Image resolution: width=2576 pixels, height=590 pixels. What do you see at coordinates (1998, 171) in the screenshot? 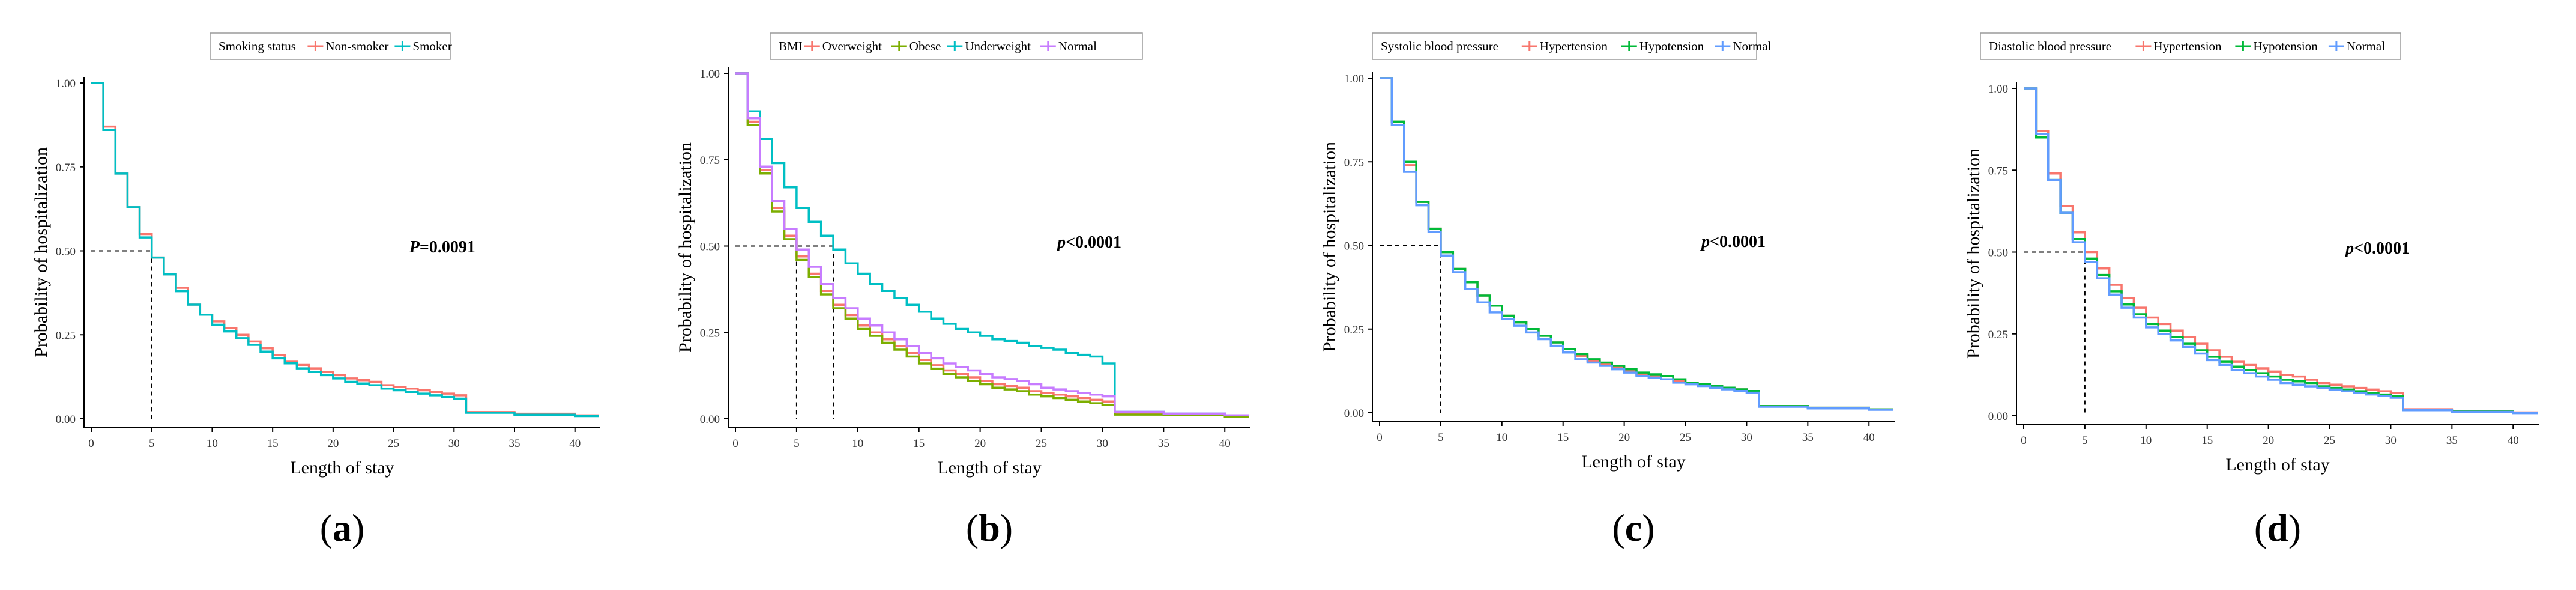
I see `y-tick-label: 0.75` at bounding box center [1998, 171].